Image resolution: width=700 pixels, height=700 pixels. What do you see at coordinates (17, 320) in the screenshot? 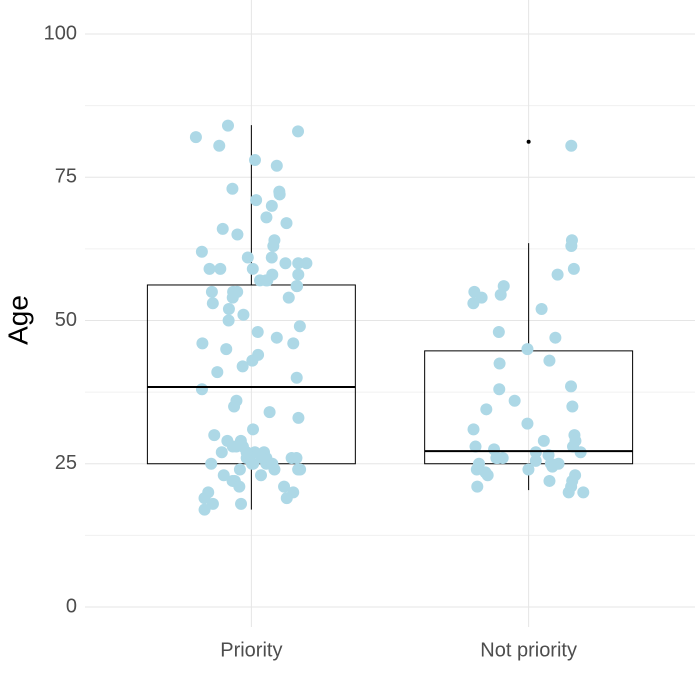
I see `y-axis-title: Age` at bounding box center [17, 320].